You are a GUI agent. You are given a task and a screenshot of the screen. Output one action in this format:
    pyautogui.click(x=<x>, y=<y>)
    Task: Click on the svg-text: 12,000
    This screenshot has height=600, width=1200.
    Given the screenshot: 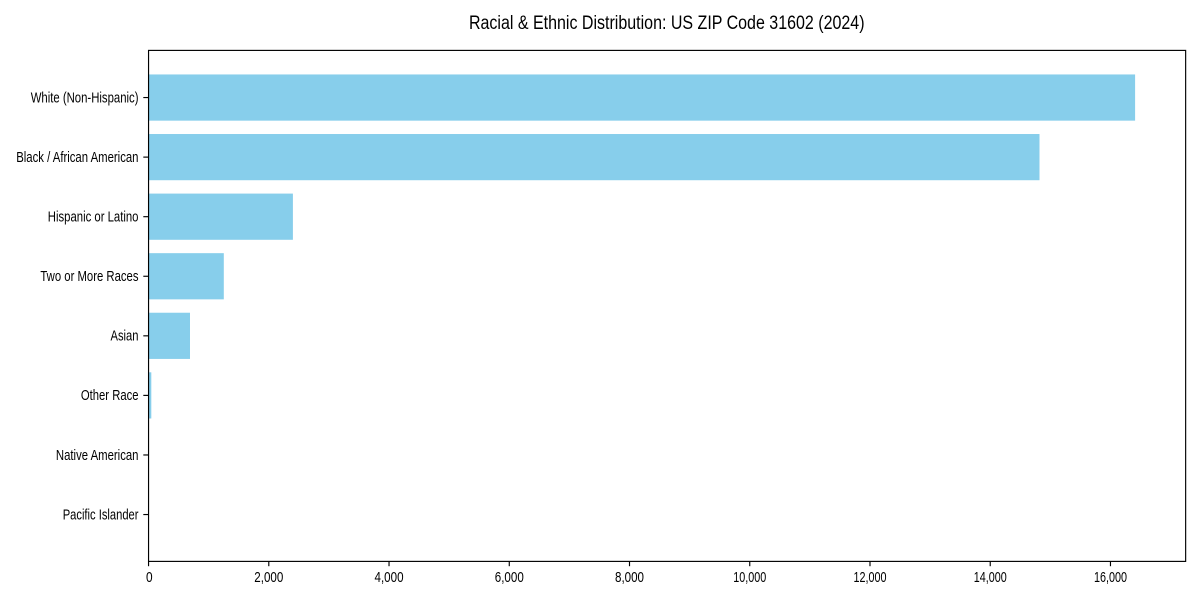 What is the action you would take?
    pyautogui.click(x=869, y=578)
    